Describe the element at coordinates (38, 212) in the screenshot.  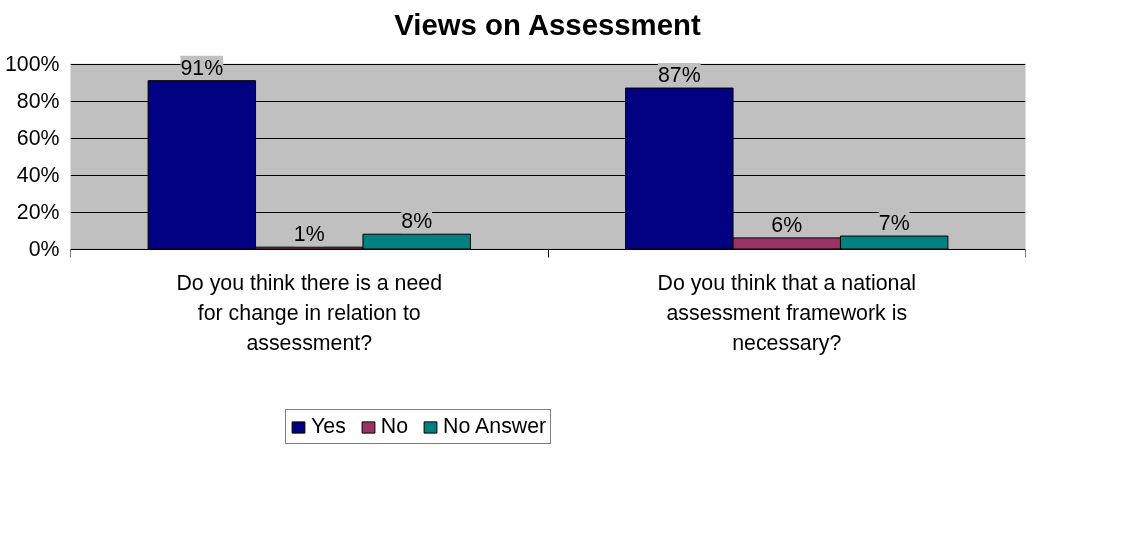
I see `y-tick-label: 20%` at that location.